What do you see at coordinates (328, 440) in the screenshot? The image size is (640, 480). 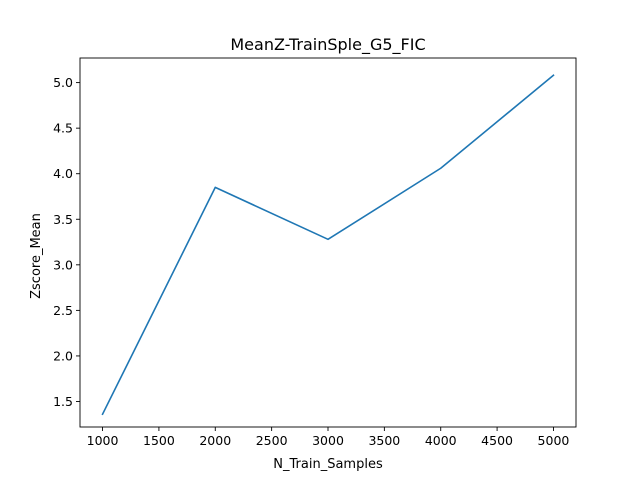 I see `x-tick-label: 3000` at bounding box center [328, 440].